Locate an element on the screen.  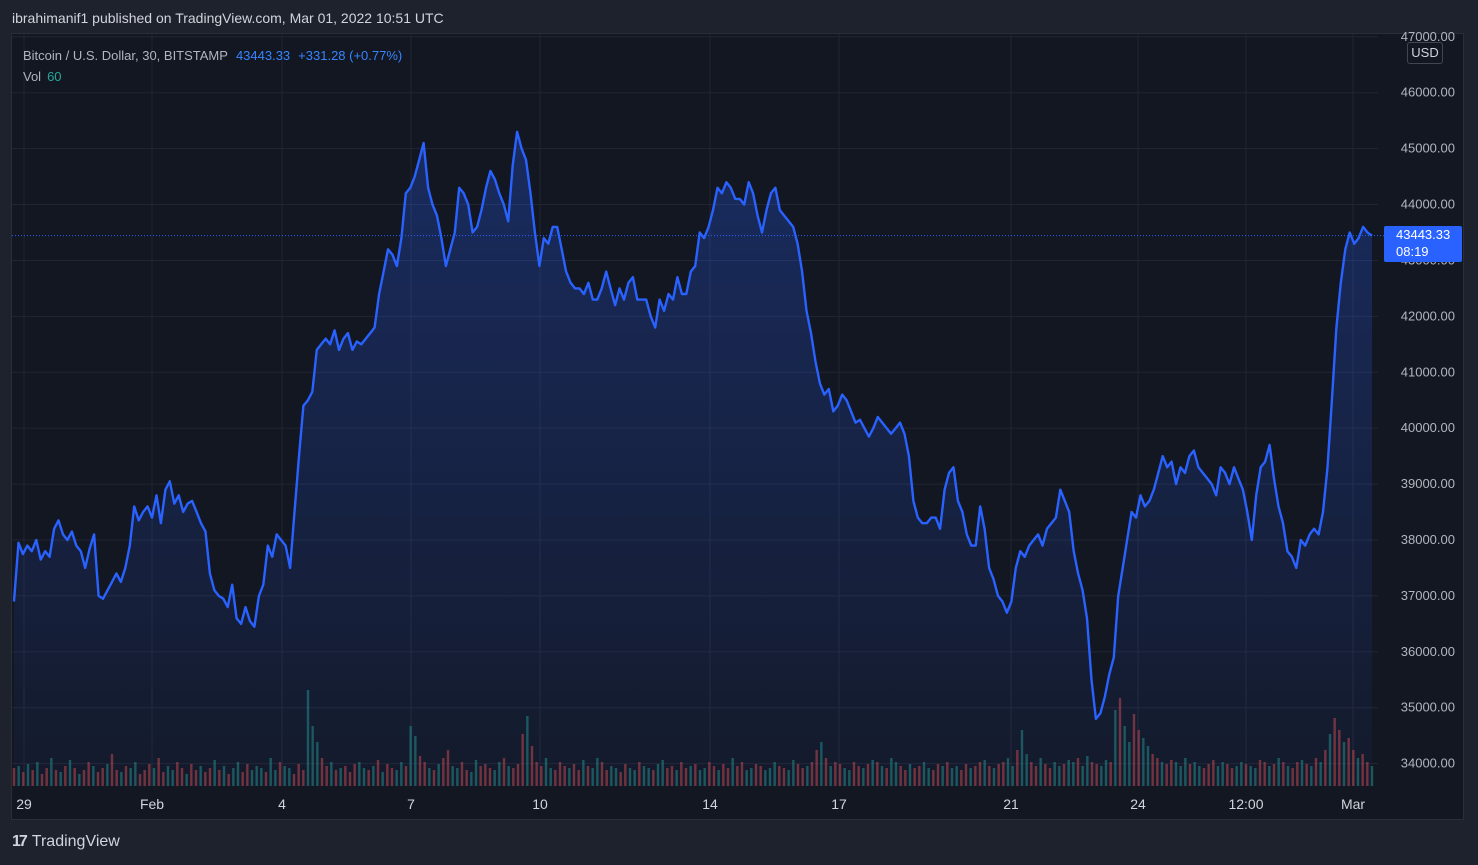
brand-name: TradingView is located at coordinates (75, 841).